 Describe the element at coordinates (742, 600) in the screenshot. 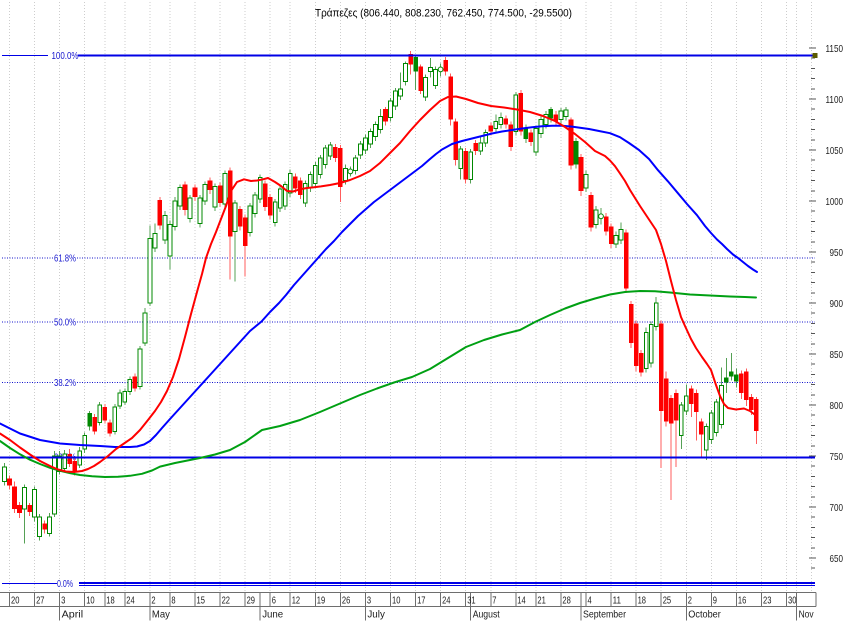

I see `svg-text: 16` at that location.